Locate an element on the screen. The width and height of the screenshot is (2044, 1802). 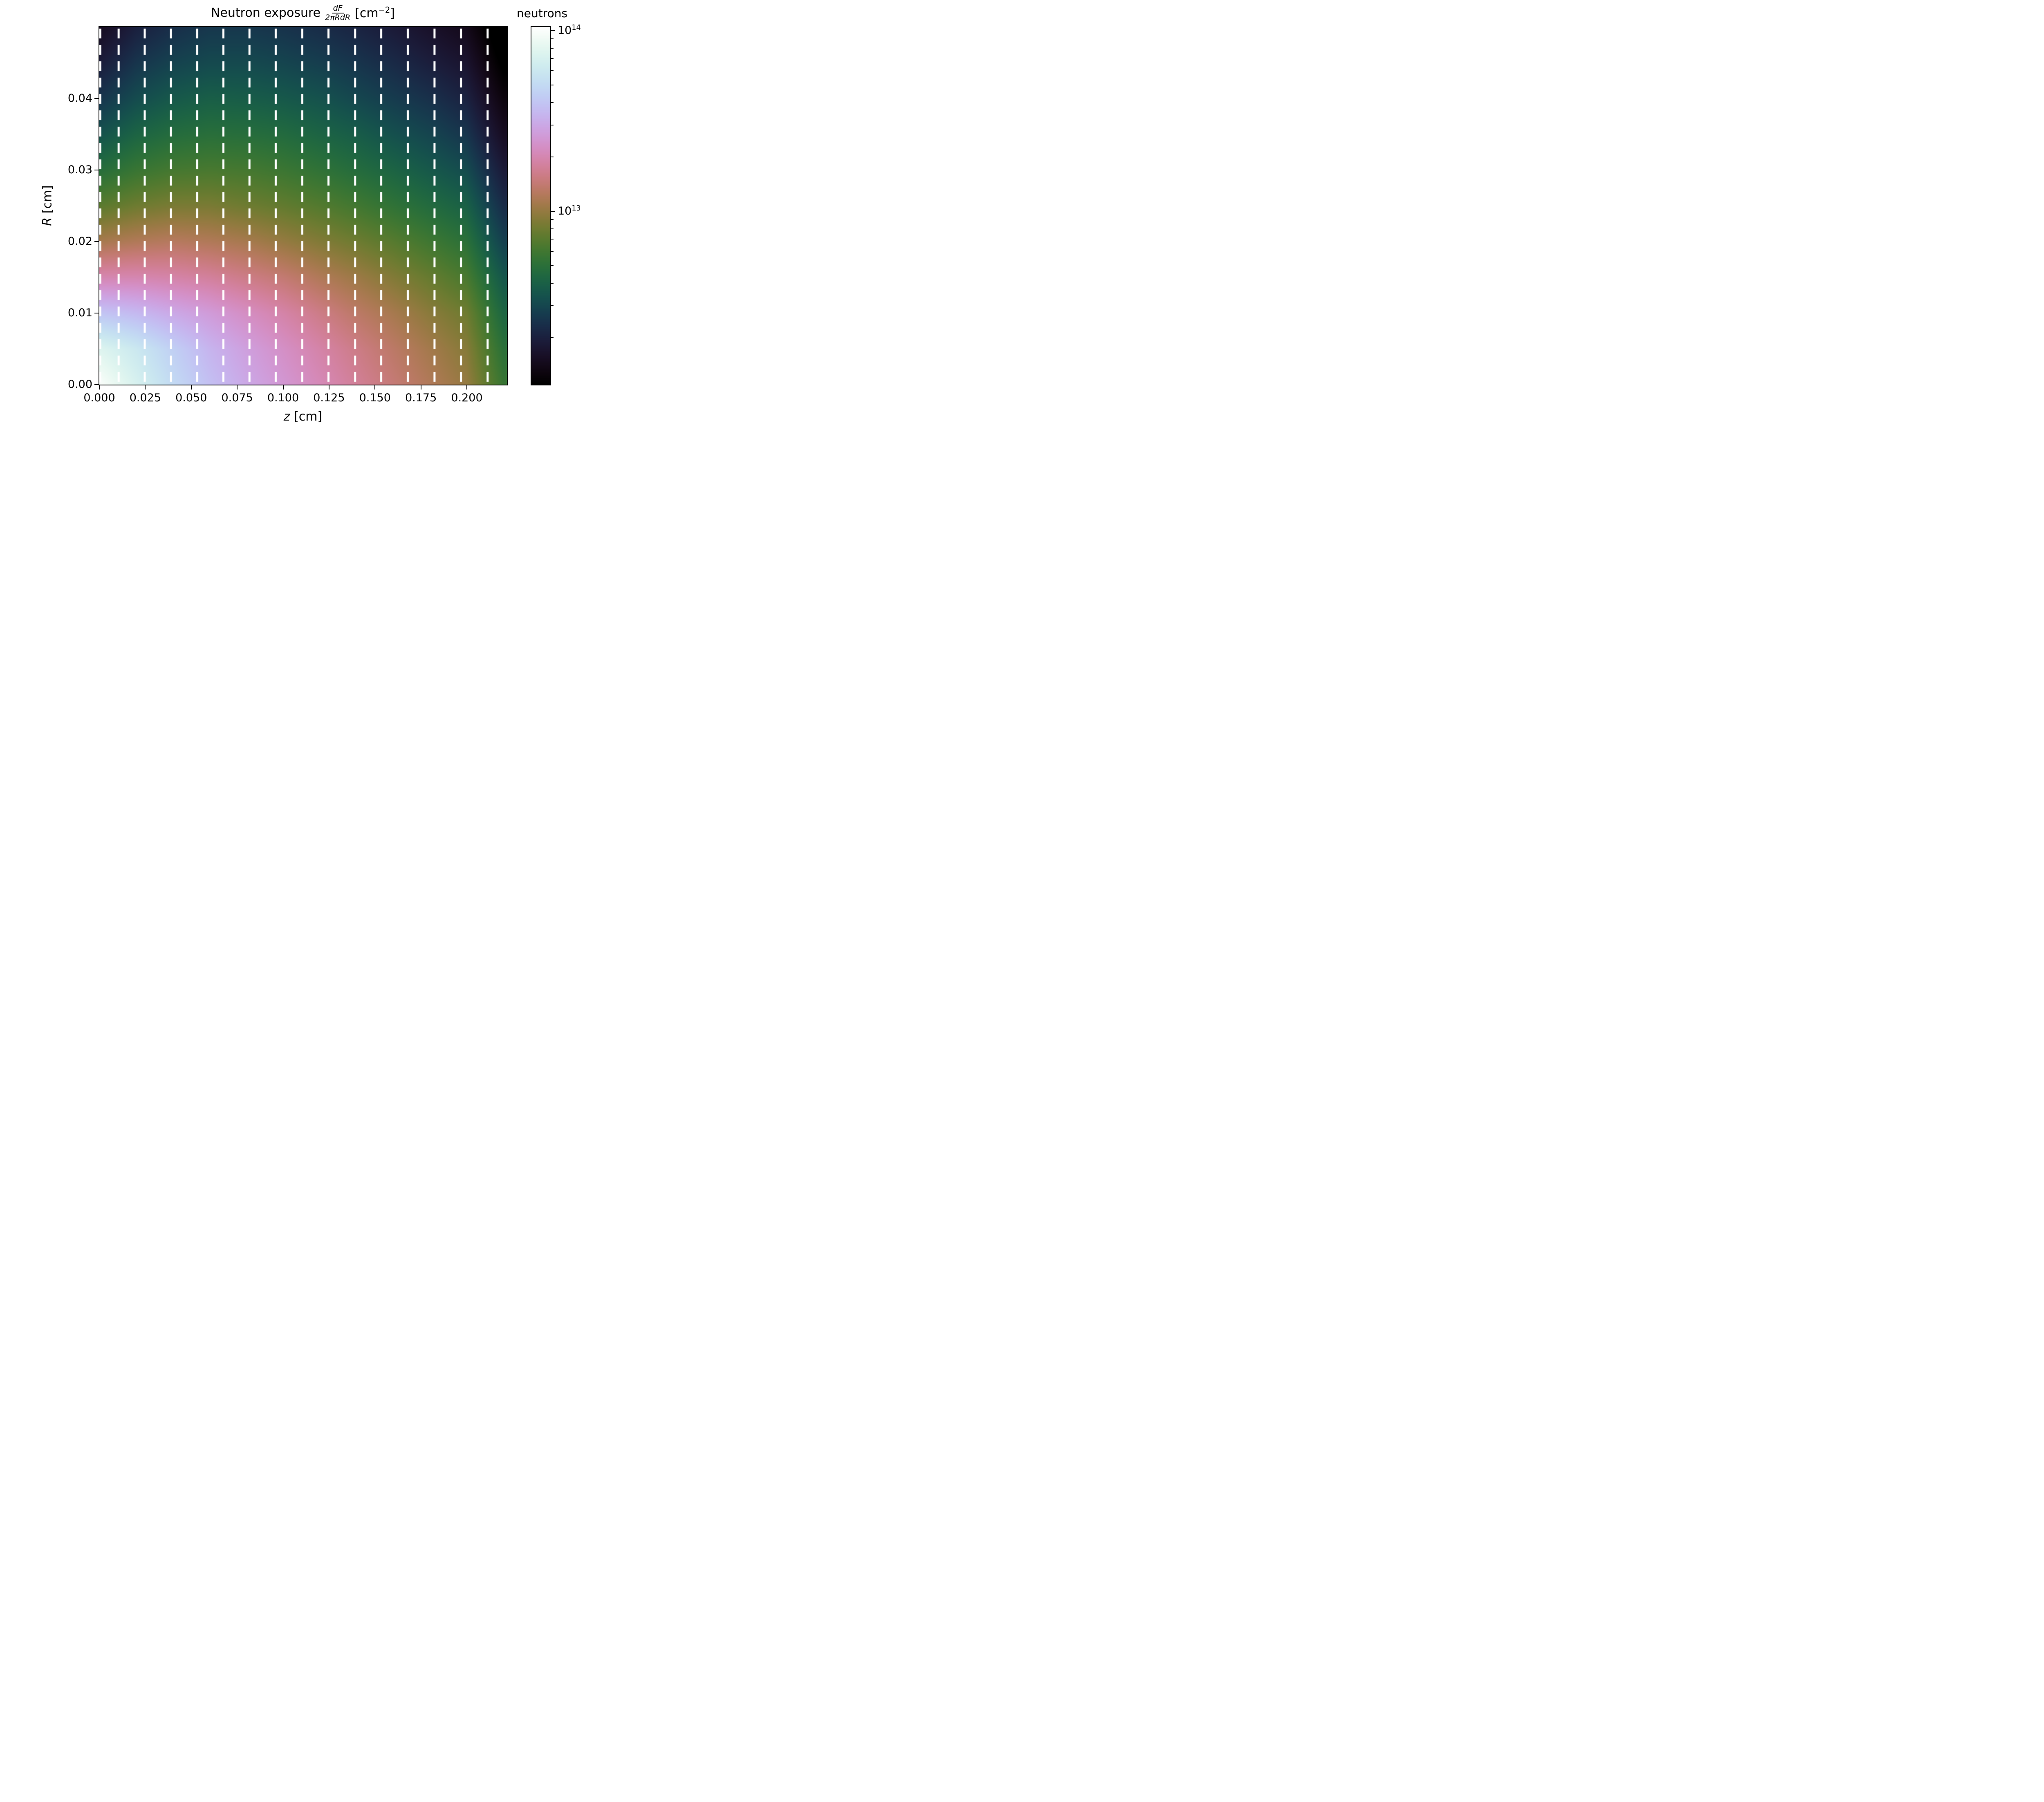
colorbar-canvas is located at coordinates (540, 206).